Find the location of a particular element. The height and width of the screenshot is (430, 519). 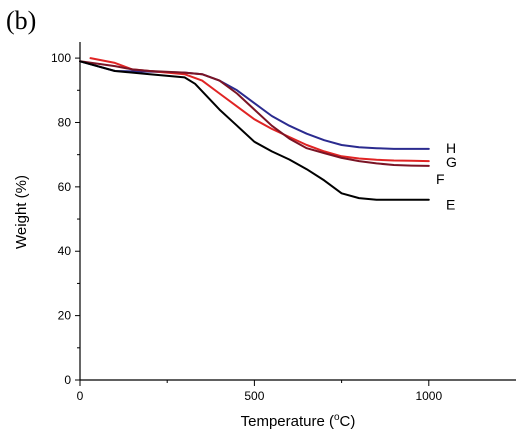

y-tick-label: 40 is located at coordinates (65, 251).